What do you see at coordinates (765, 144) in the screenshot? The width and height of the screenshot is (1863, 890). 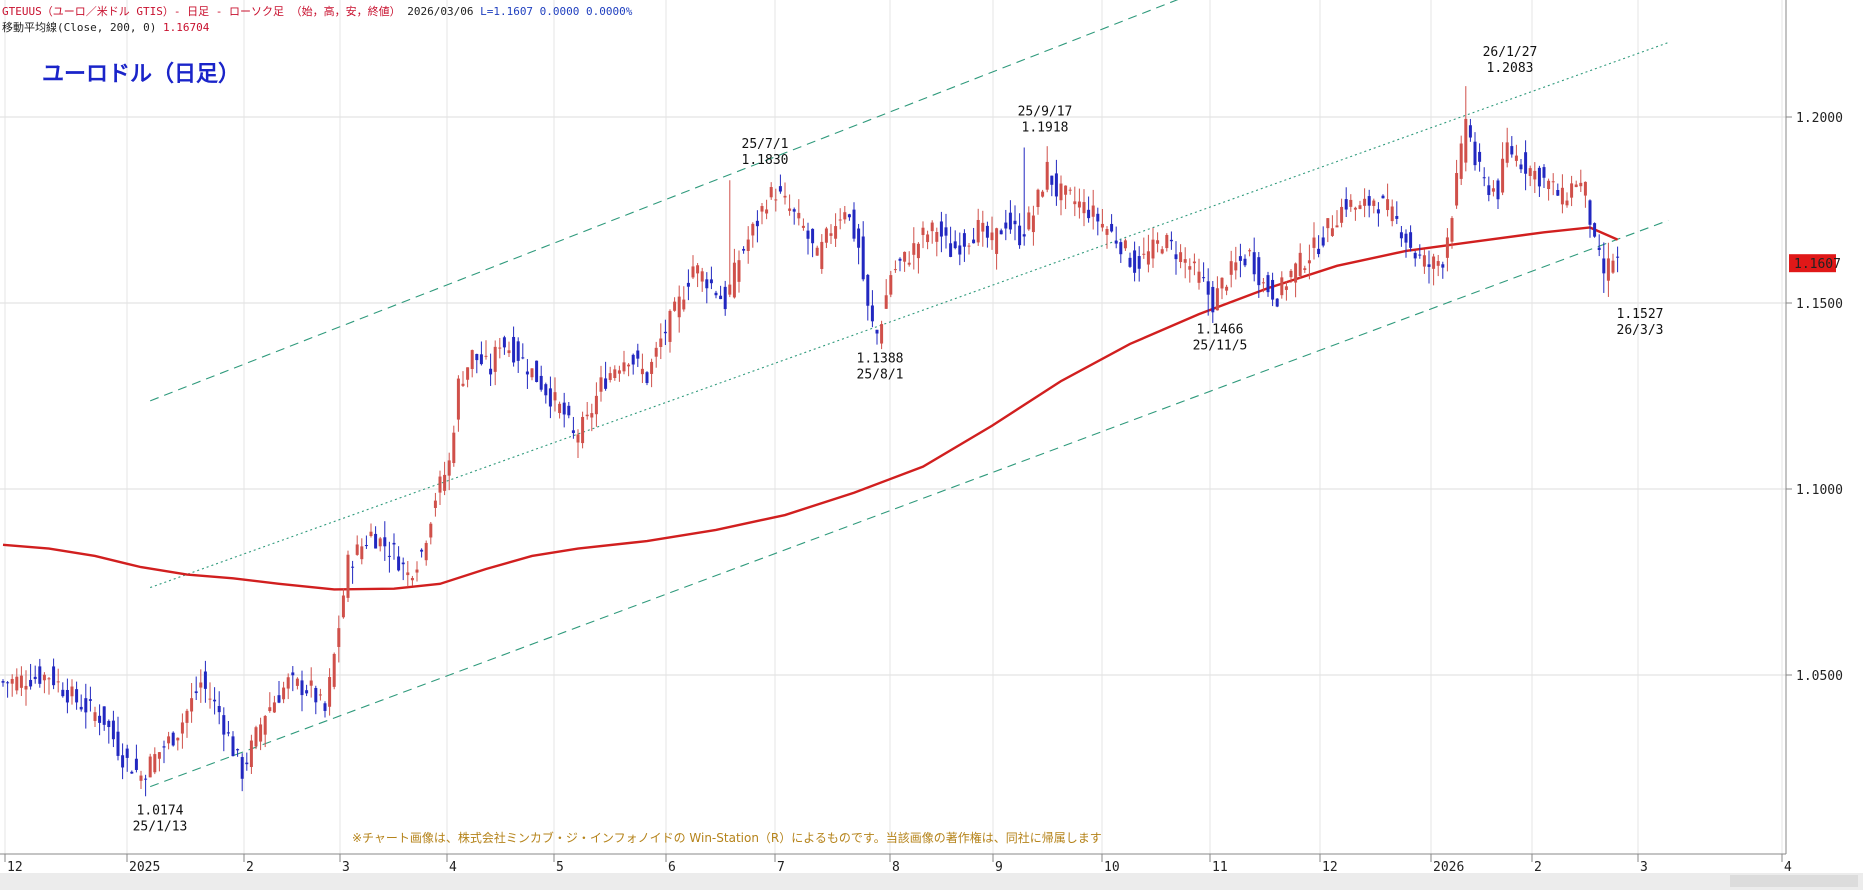 I see `annotation-line1: 25/7/1` at bounding box center [765, 144].